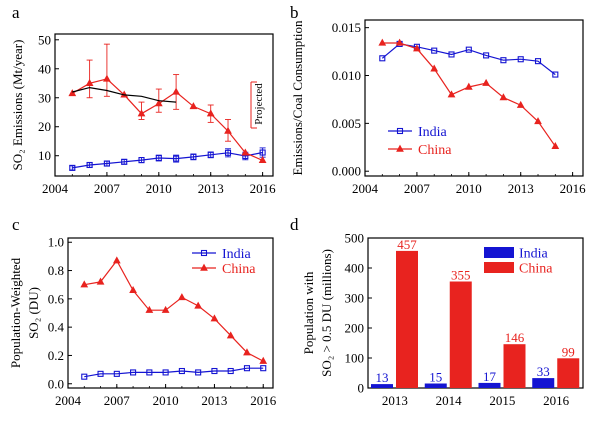  What do you see at coordinates (17, 105) in the screenshot?
I see `panel-a-ylabel: SO₂ Emissions (Mt/year)` at bounding box center [17, 105].